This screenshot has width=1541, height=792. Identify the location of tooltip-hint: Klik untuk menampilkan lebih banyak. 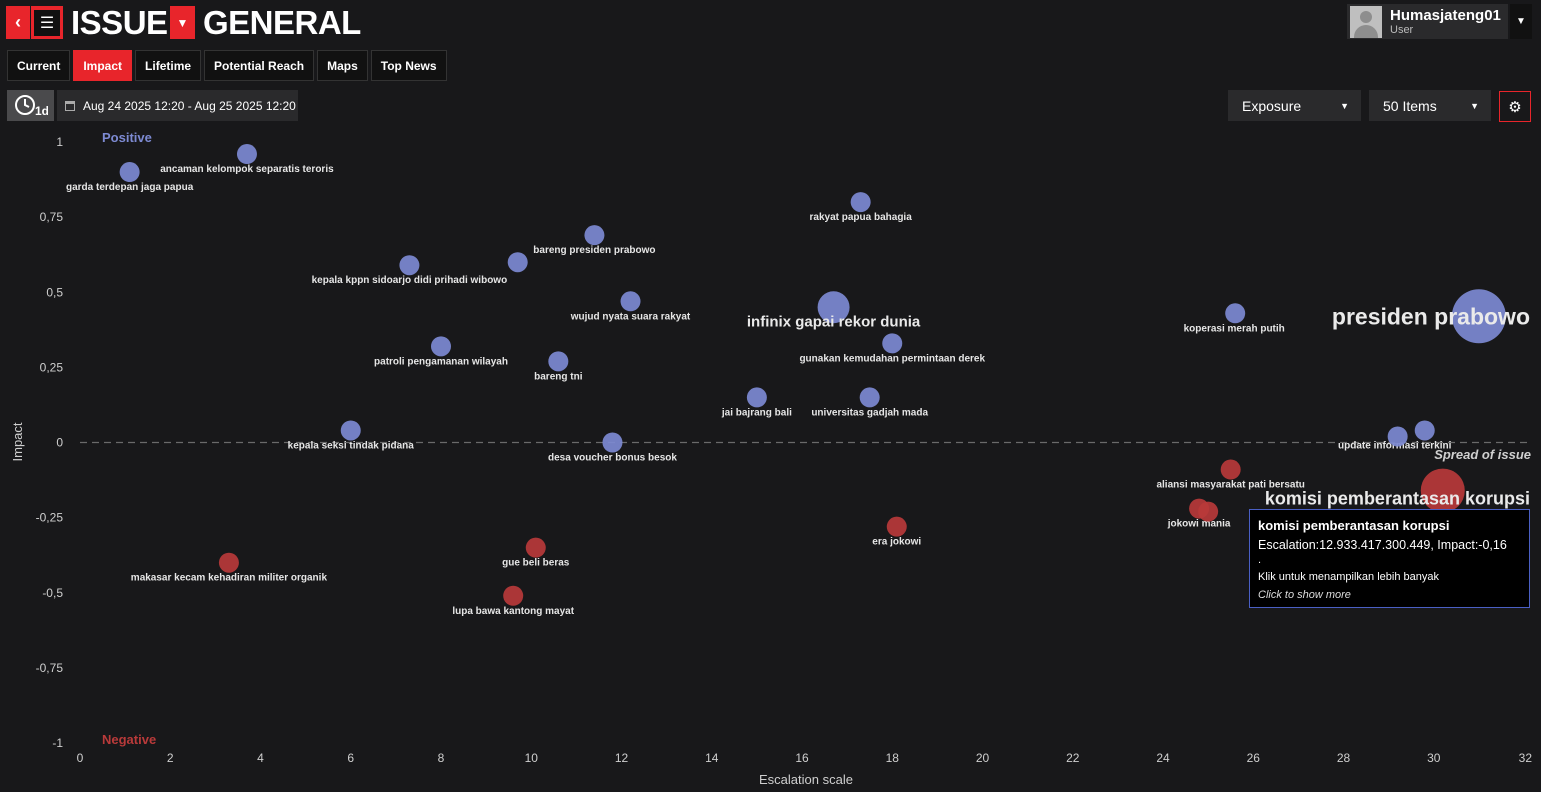
(1348, 577).